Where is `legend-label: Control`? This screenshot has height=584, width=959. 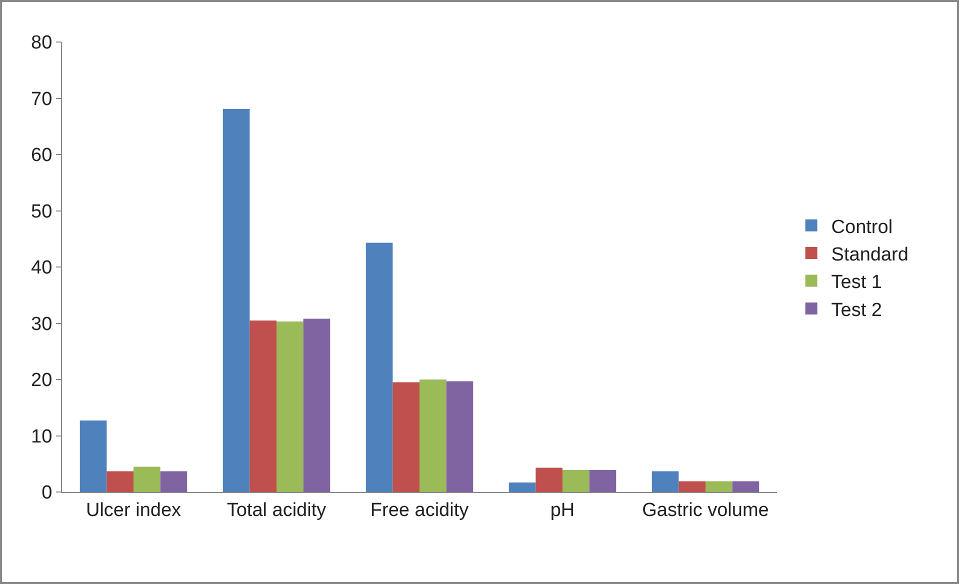 legend-label: Control is located at coordinates (862, 227).